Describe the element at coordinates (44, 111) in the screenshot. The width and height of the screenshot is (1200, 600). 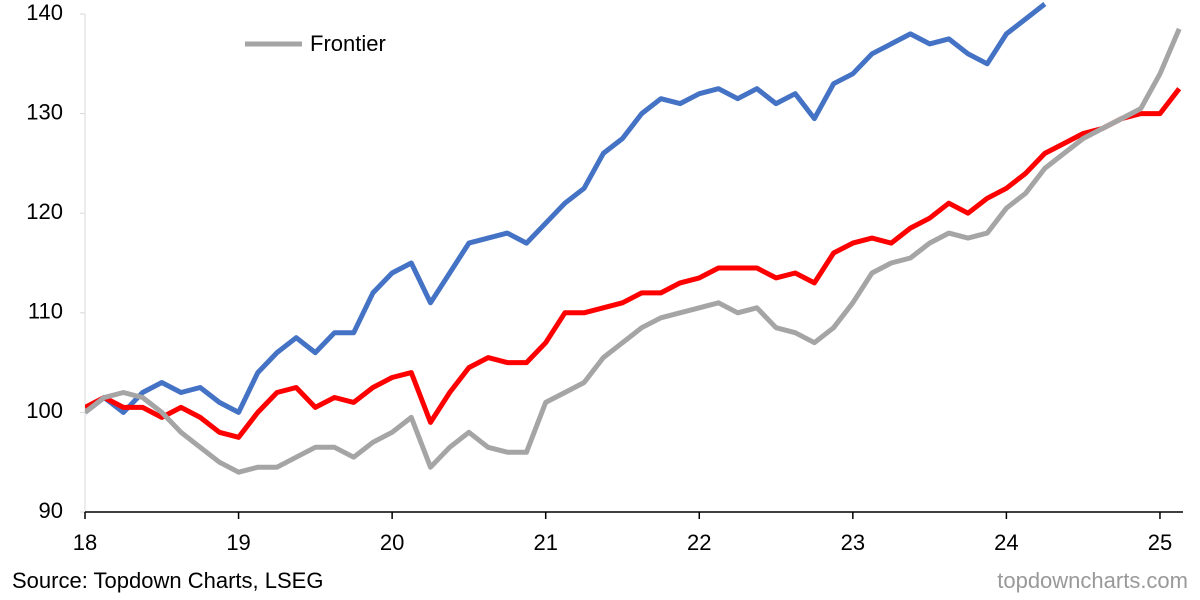
I see `y-tick-label: 130` at that location.